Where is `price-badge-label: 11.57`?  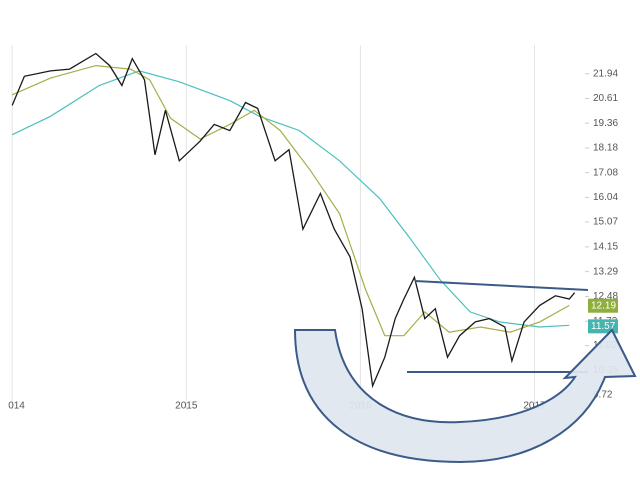 price-badge-label: 11.57 is located at coordinates (603, 326).